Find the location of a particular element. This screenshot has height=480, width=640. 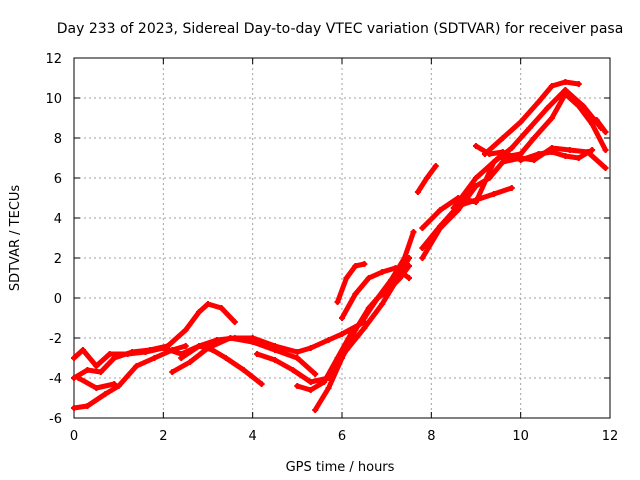

y-tick-label: -6 is located at coordinates (55, 419).